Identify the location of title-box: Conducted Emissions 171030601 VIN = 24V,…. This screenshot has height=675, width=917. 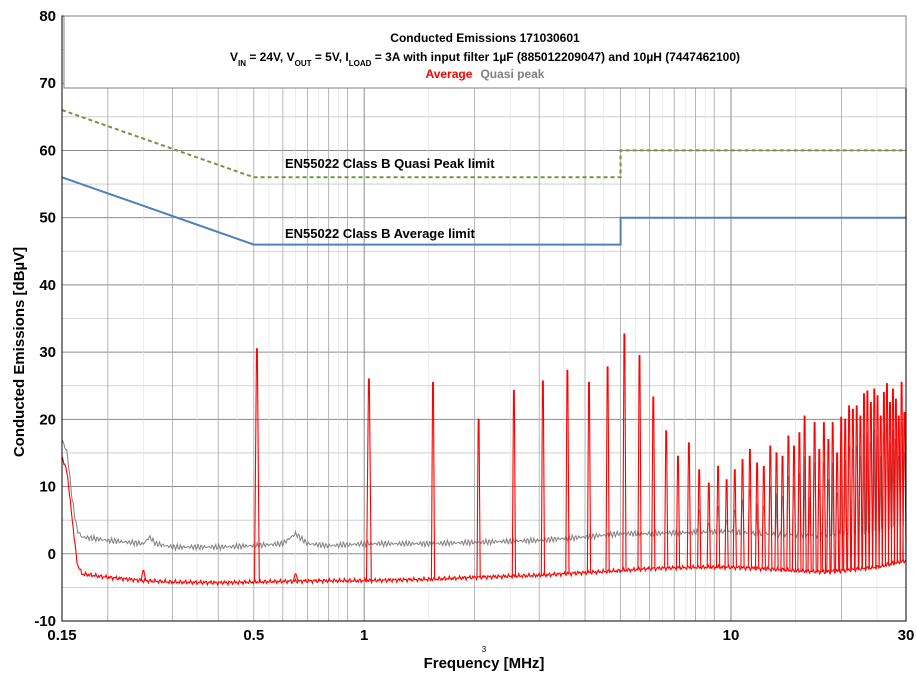
(485, 52).